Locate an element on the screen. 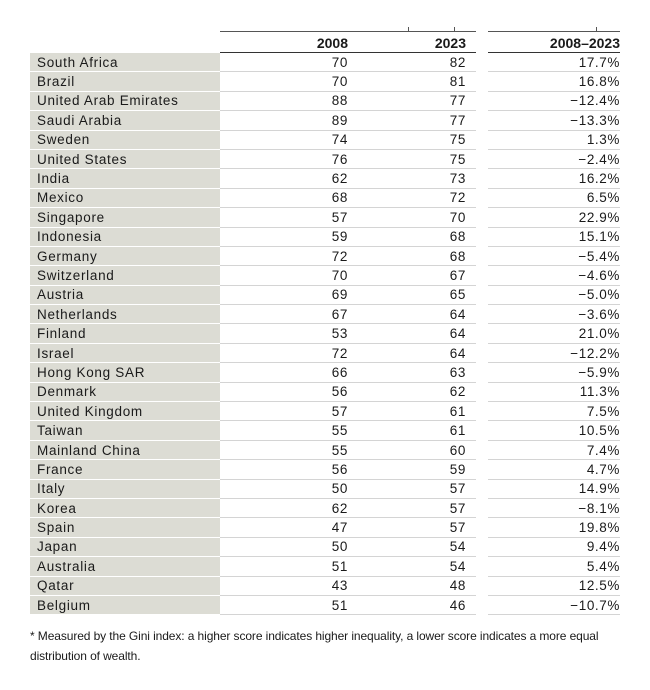  country-cell: Denmark is located at coordinates (125, 392).